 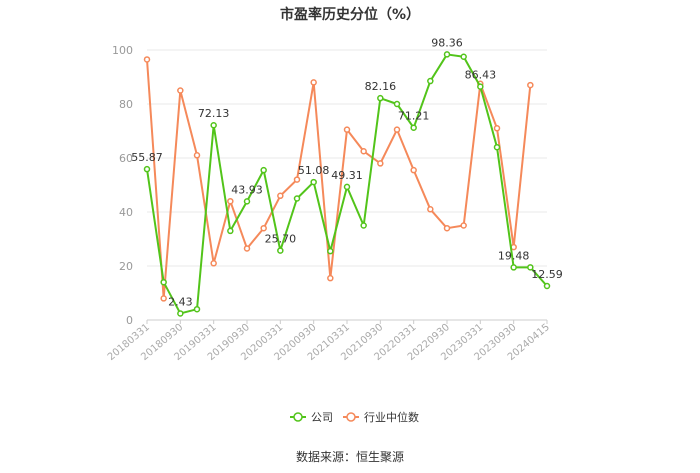 I want to click on data-label: 71.21, so click(x=414, y=116).